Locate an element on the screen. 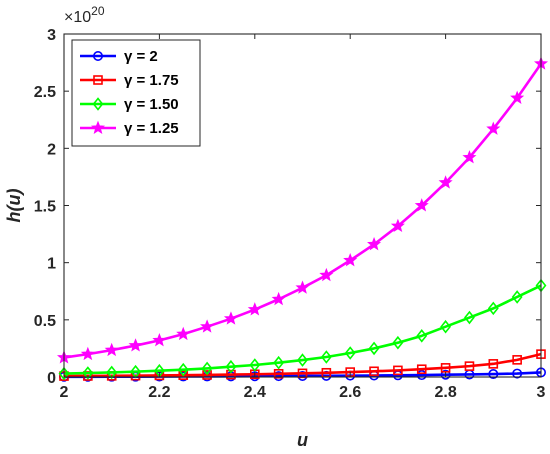 The width and height of the screenshot is (550, 454). x-tick-label: 2 is located at coordinates (64, 392).